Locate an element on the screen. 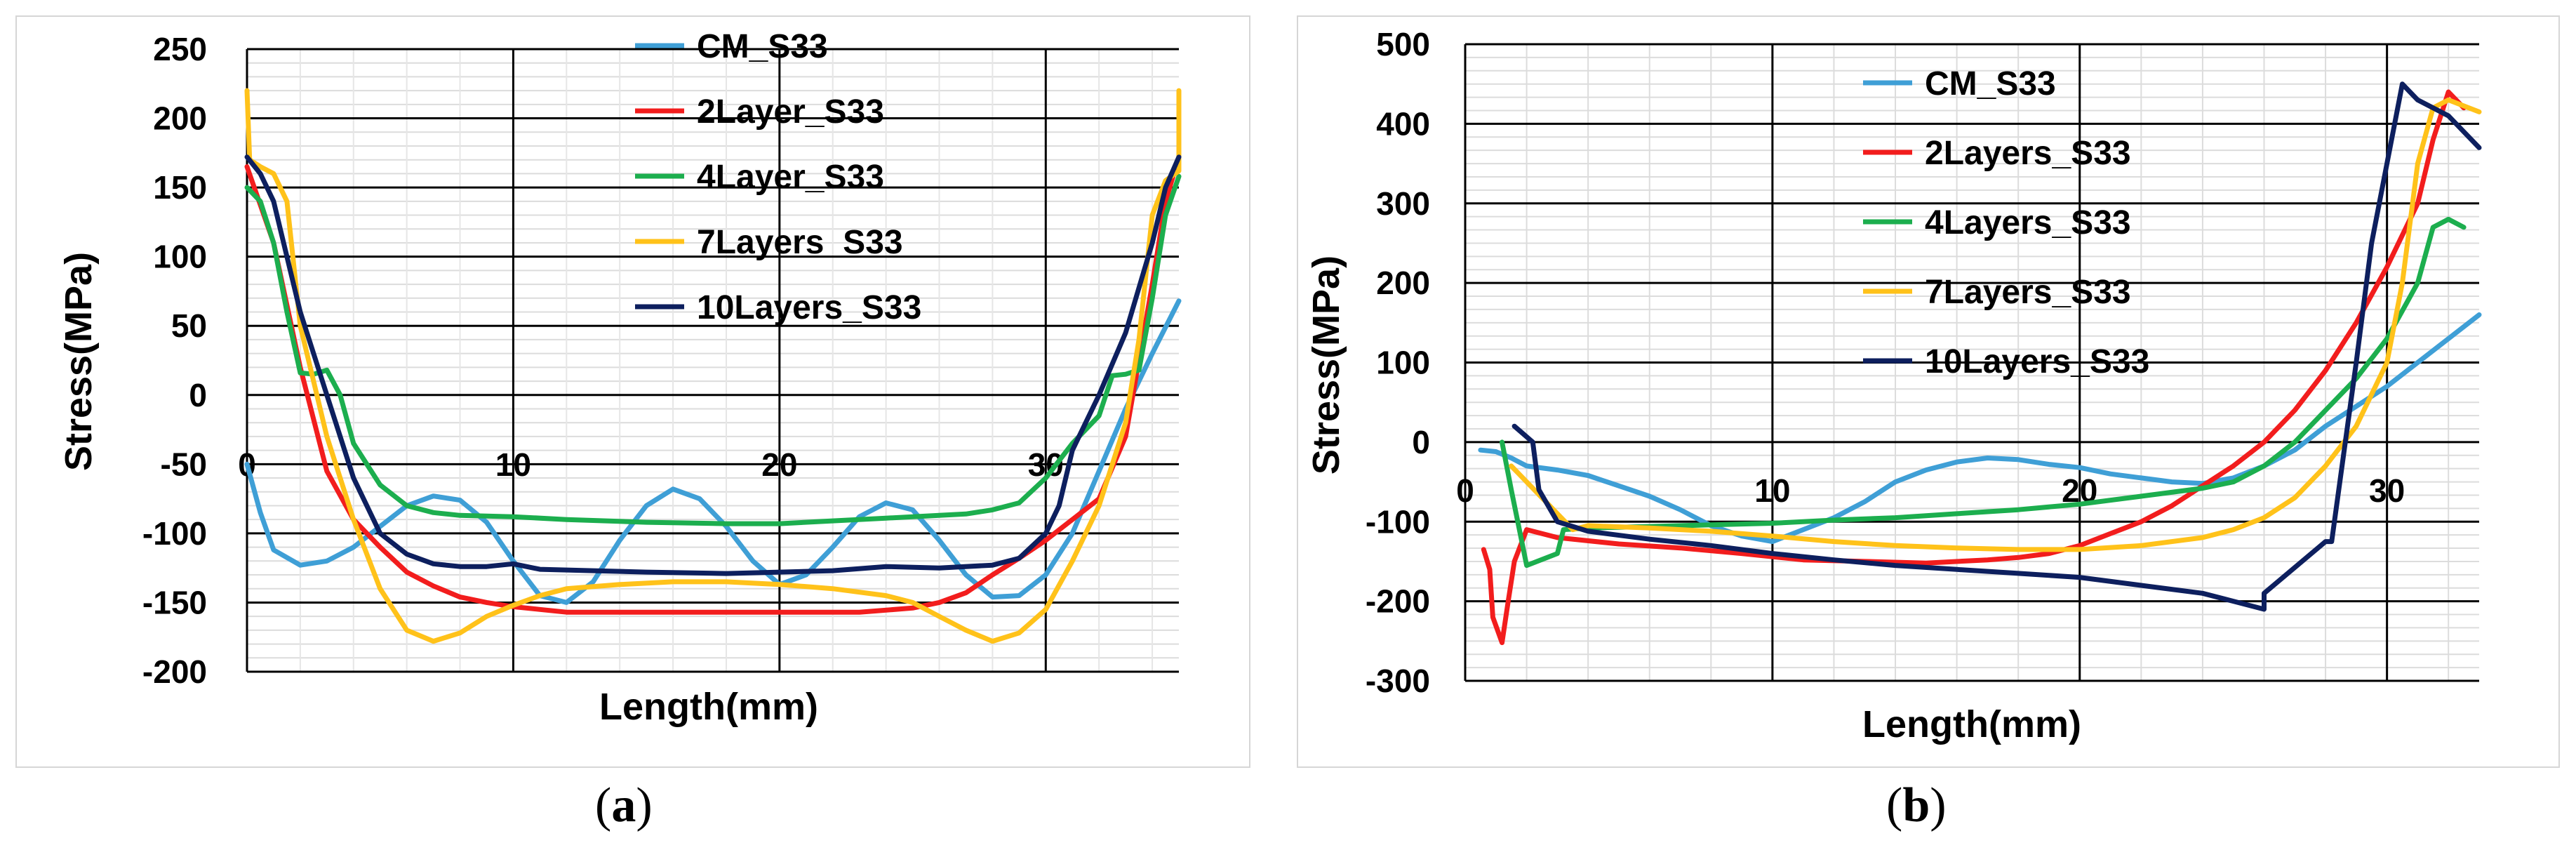  y-tick-label: -150 is located at coordinates (174, 602).